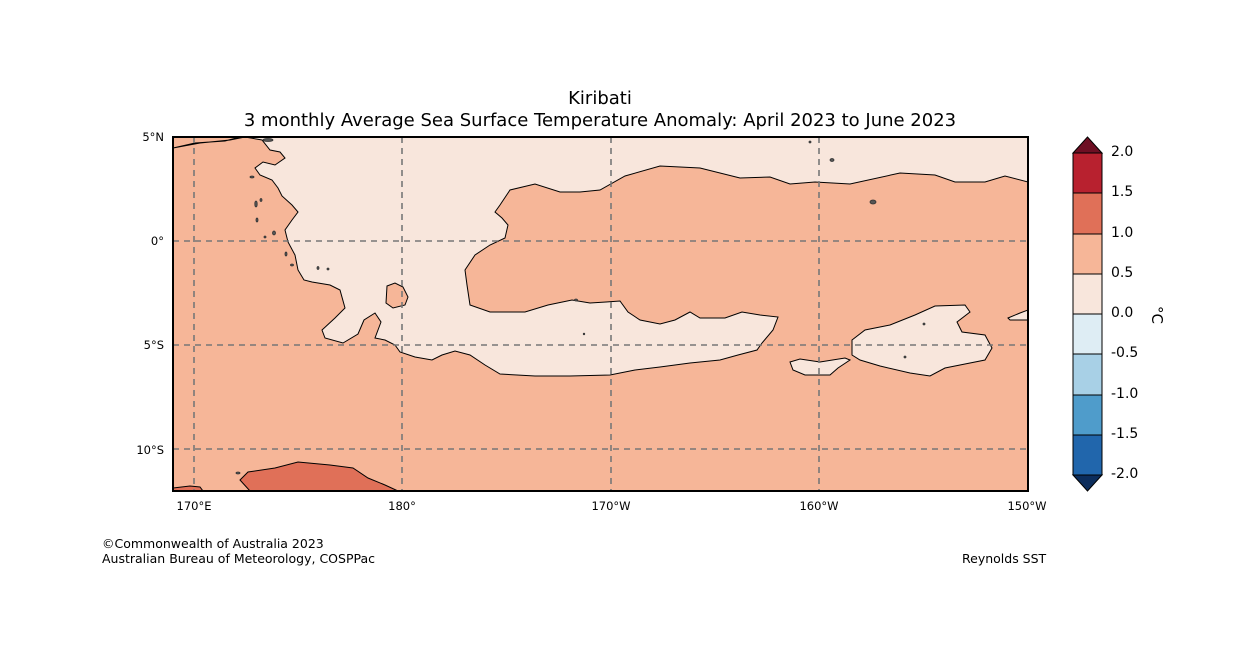 The image size is (1258, 667). I want to click on colorbar-cap-bottom, so click(1087, 483).